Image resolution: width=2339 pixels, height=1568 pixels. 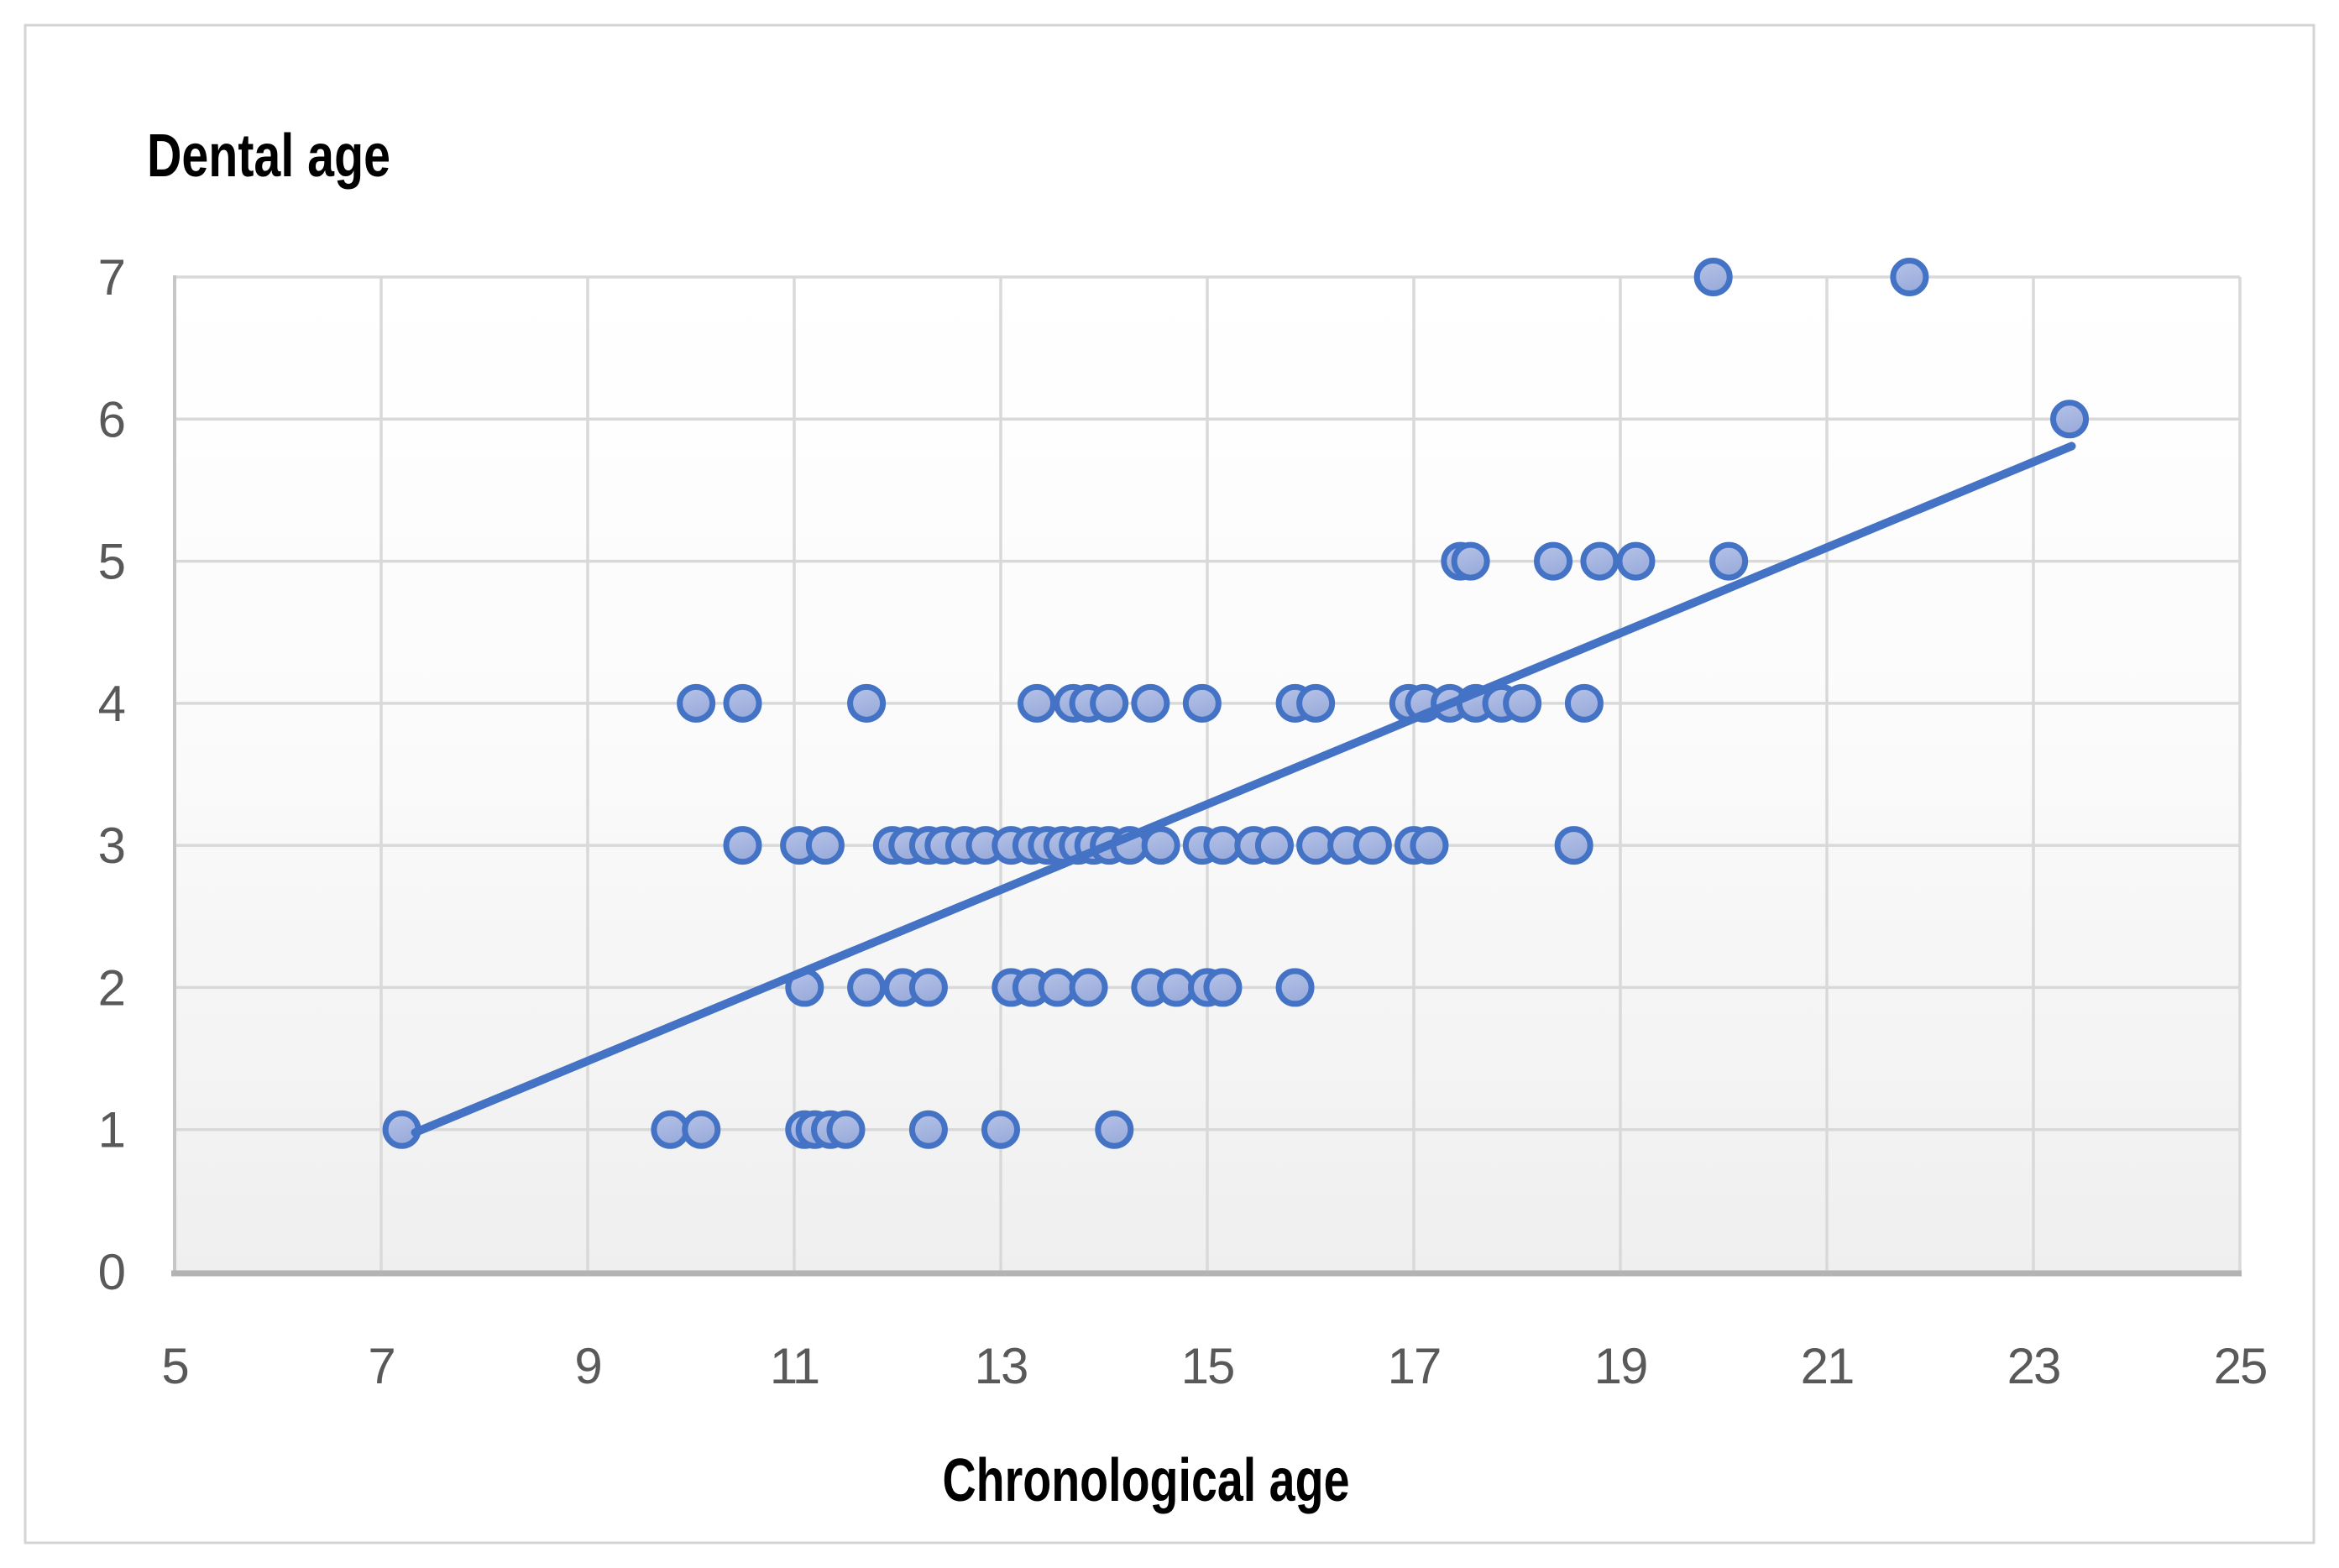 I want to click on y-tick-label: 2, so click(x=111, y=987).